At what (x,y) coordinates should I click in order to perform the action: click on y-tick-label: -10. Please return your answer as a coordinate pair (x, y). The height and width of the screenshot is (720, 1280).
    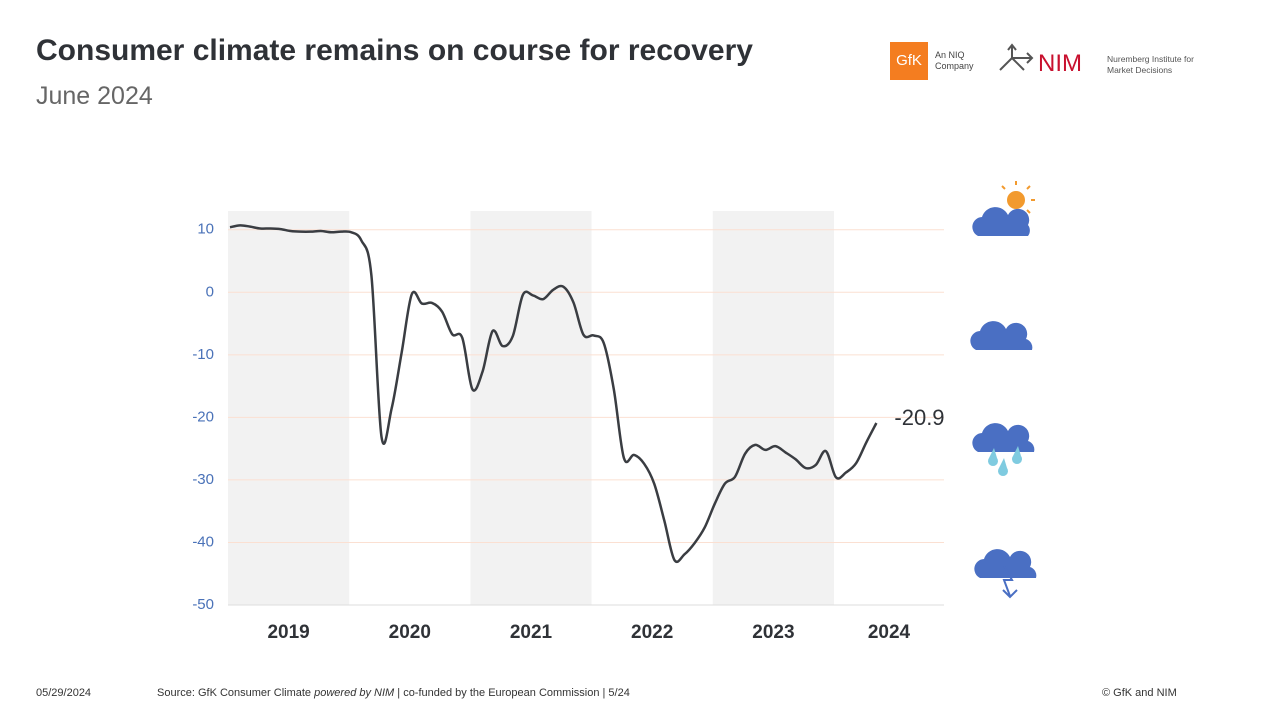
    Looking at the image, I should click on (203, 354).